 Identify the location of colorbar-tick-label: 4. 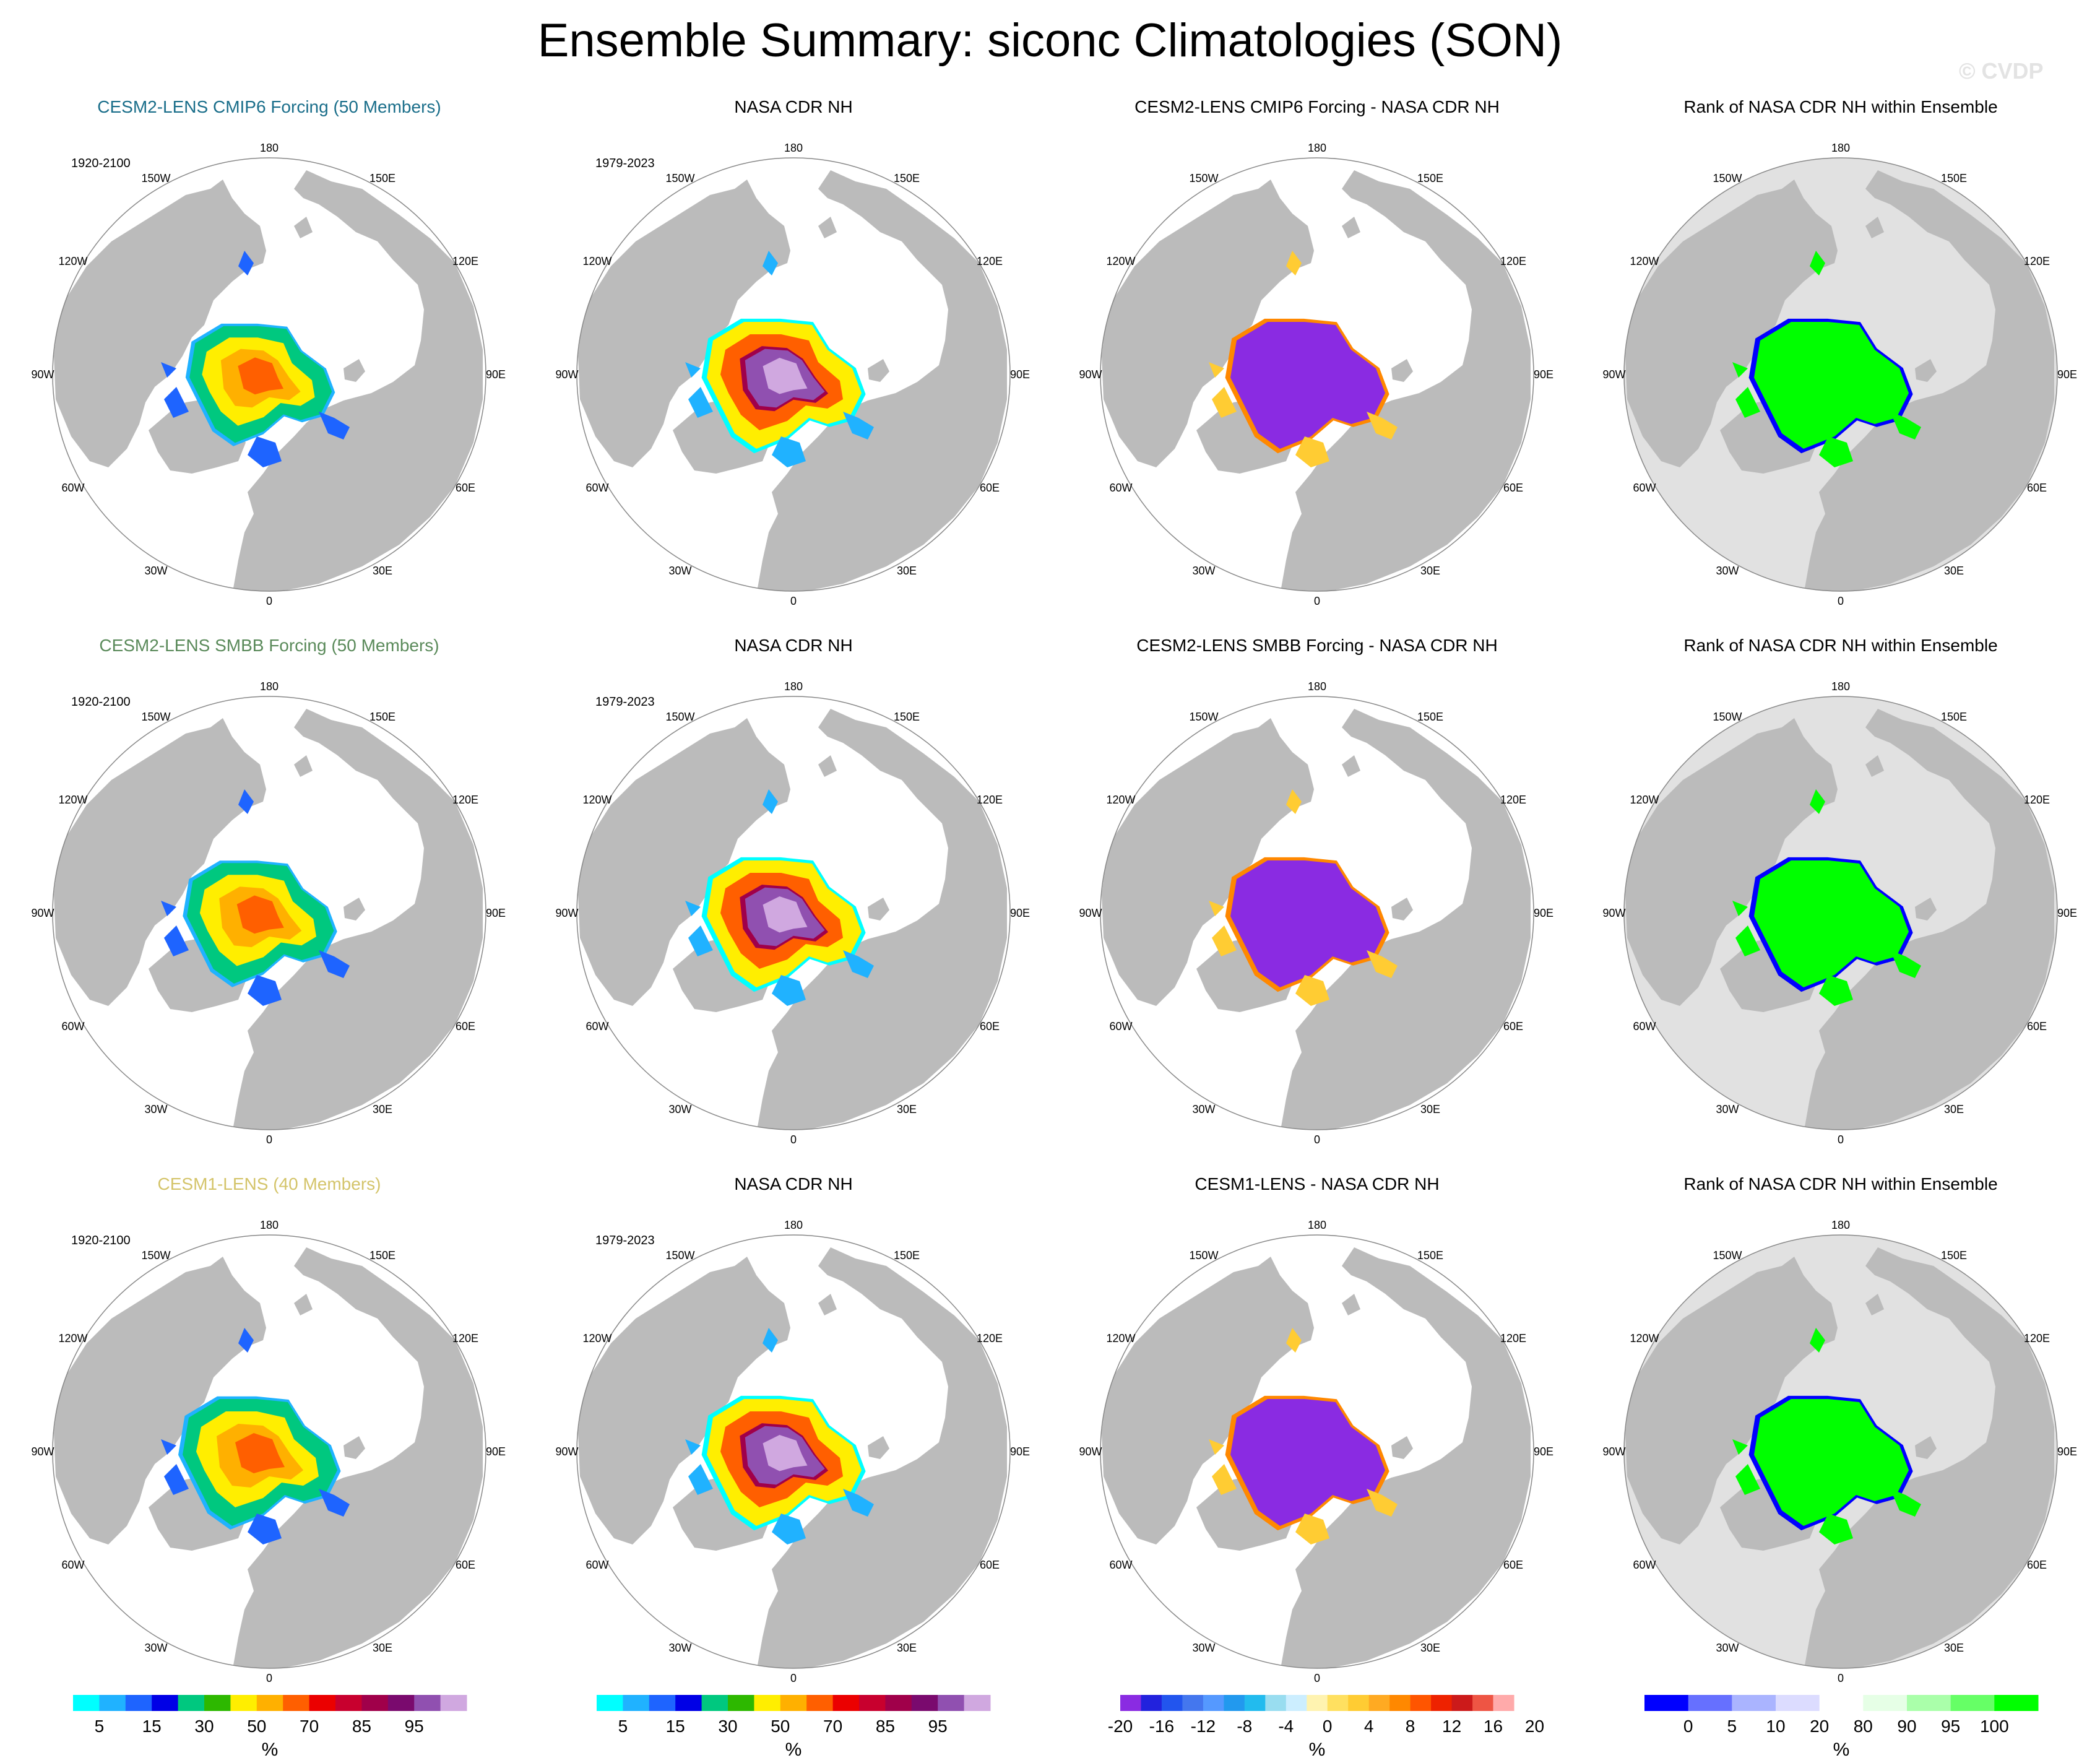
(1369, 1726).